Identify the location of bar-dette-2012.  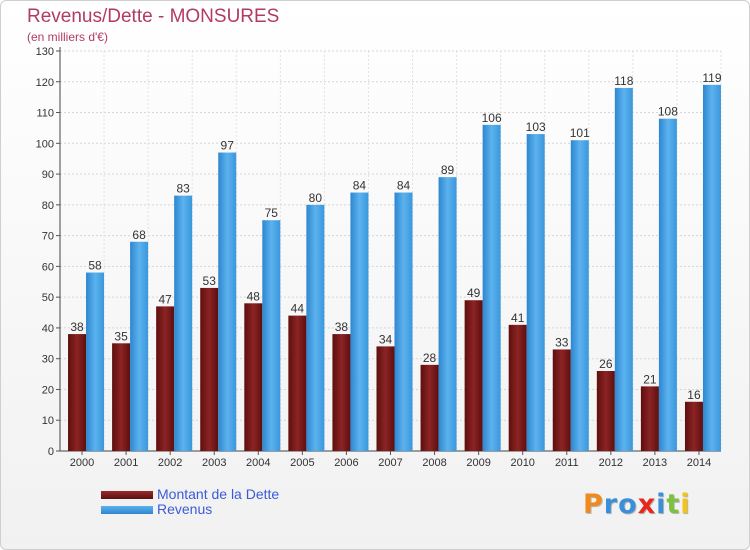
(605, 411).